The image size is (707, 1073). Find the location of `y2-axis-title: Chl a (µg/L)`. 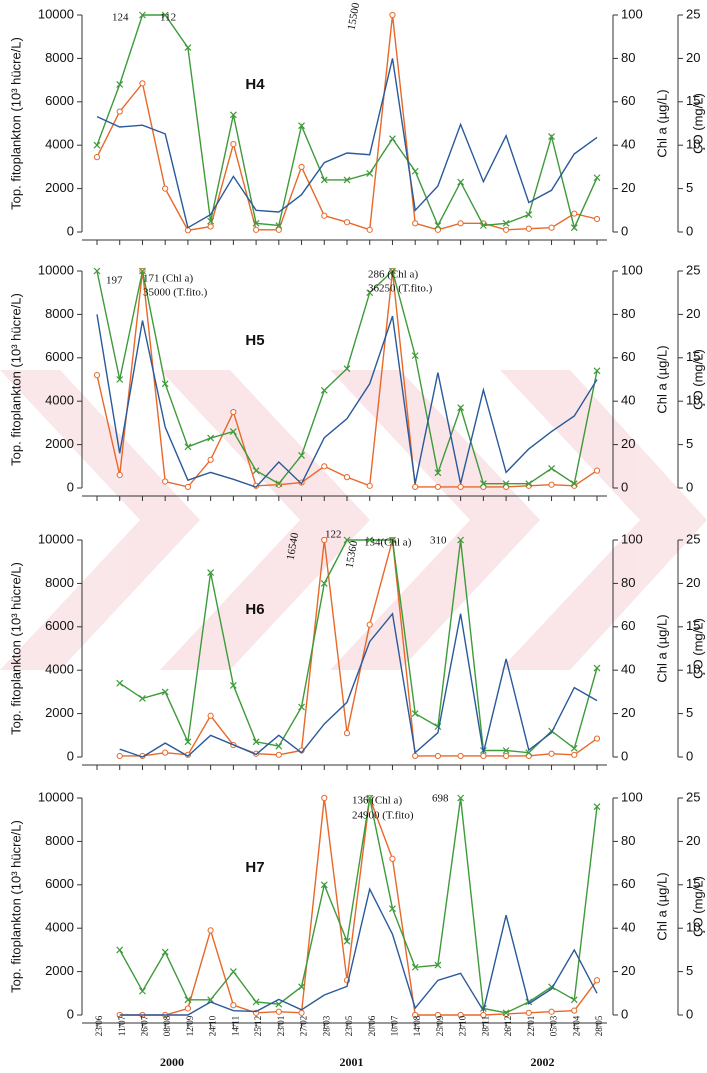

y2-axis-title: Chl a (µg/L) is located at coordinates (661, 648).